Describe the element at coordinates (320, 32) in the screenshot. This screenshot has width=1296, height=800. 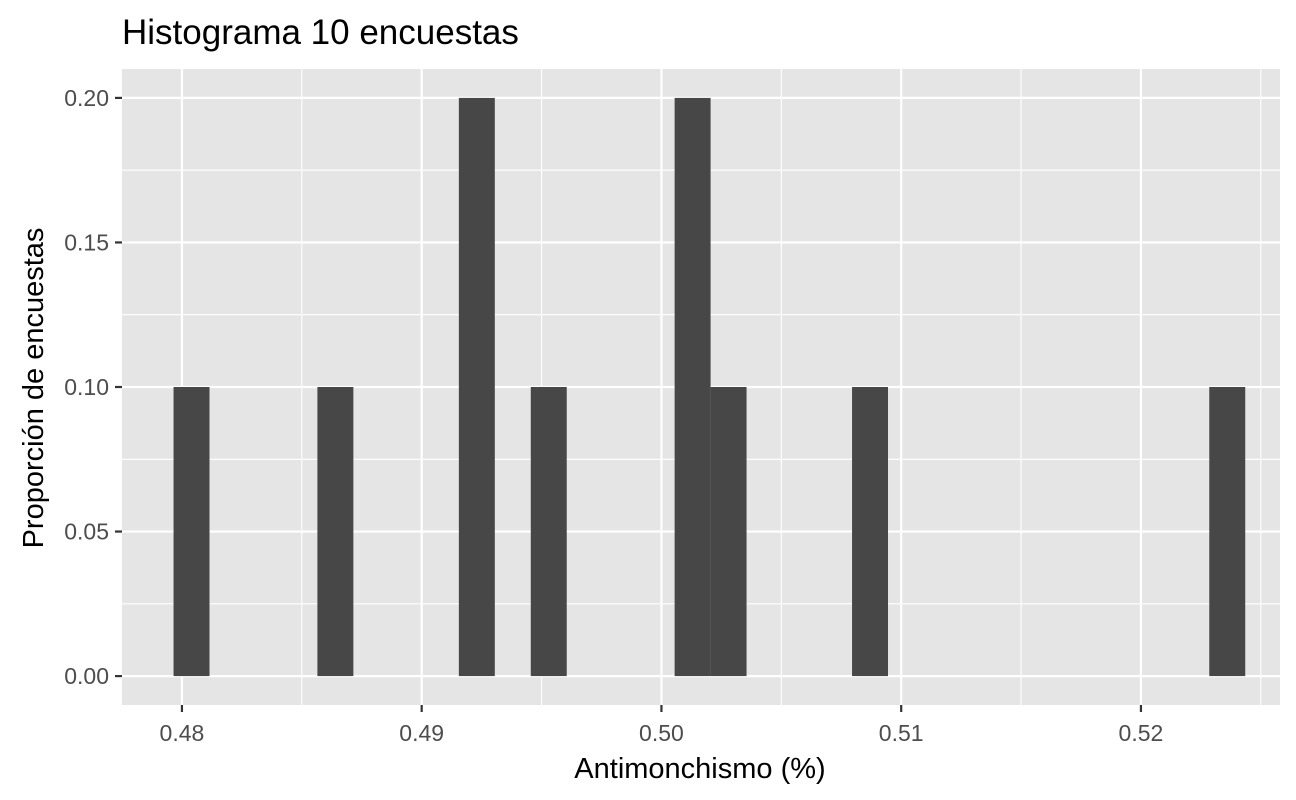
I see `chart-title: Histograma 10 encuestas` at that location.